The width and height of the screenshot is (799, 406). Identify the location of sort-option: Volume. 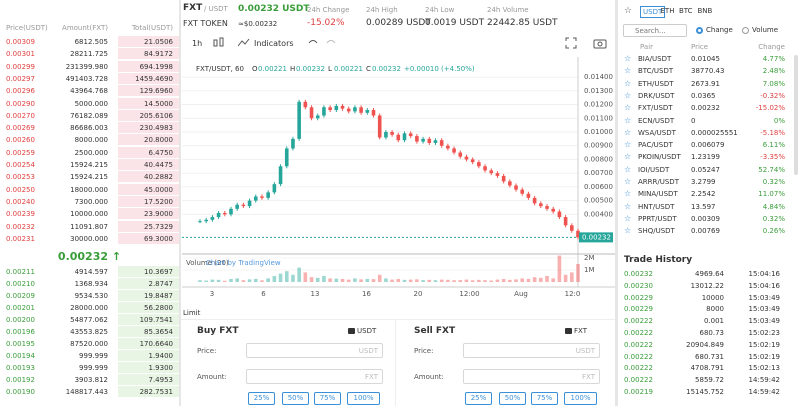
(765, 30).